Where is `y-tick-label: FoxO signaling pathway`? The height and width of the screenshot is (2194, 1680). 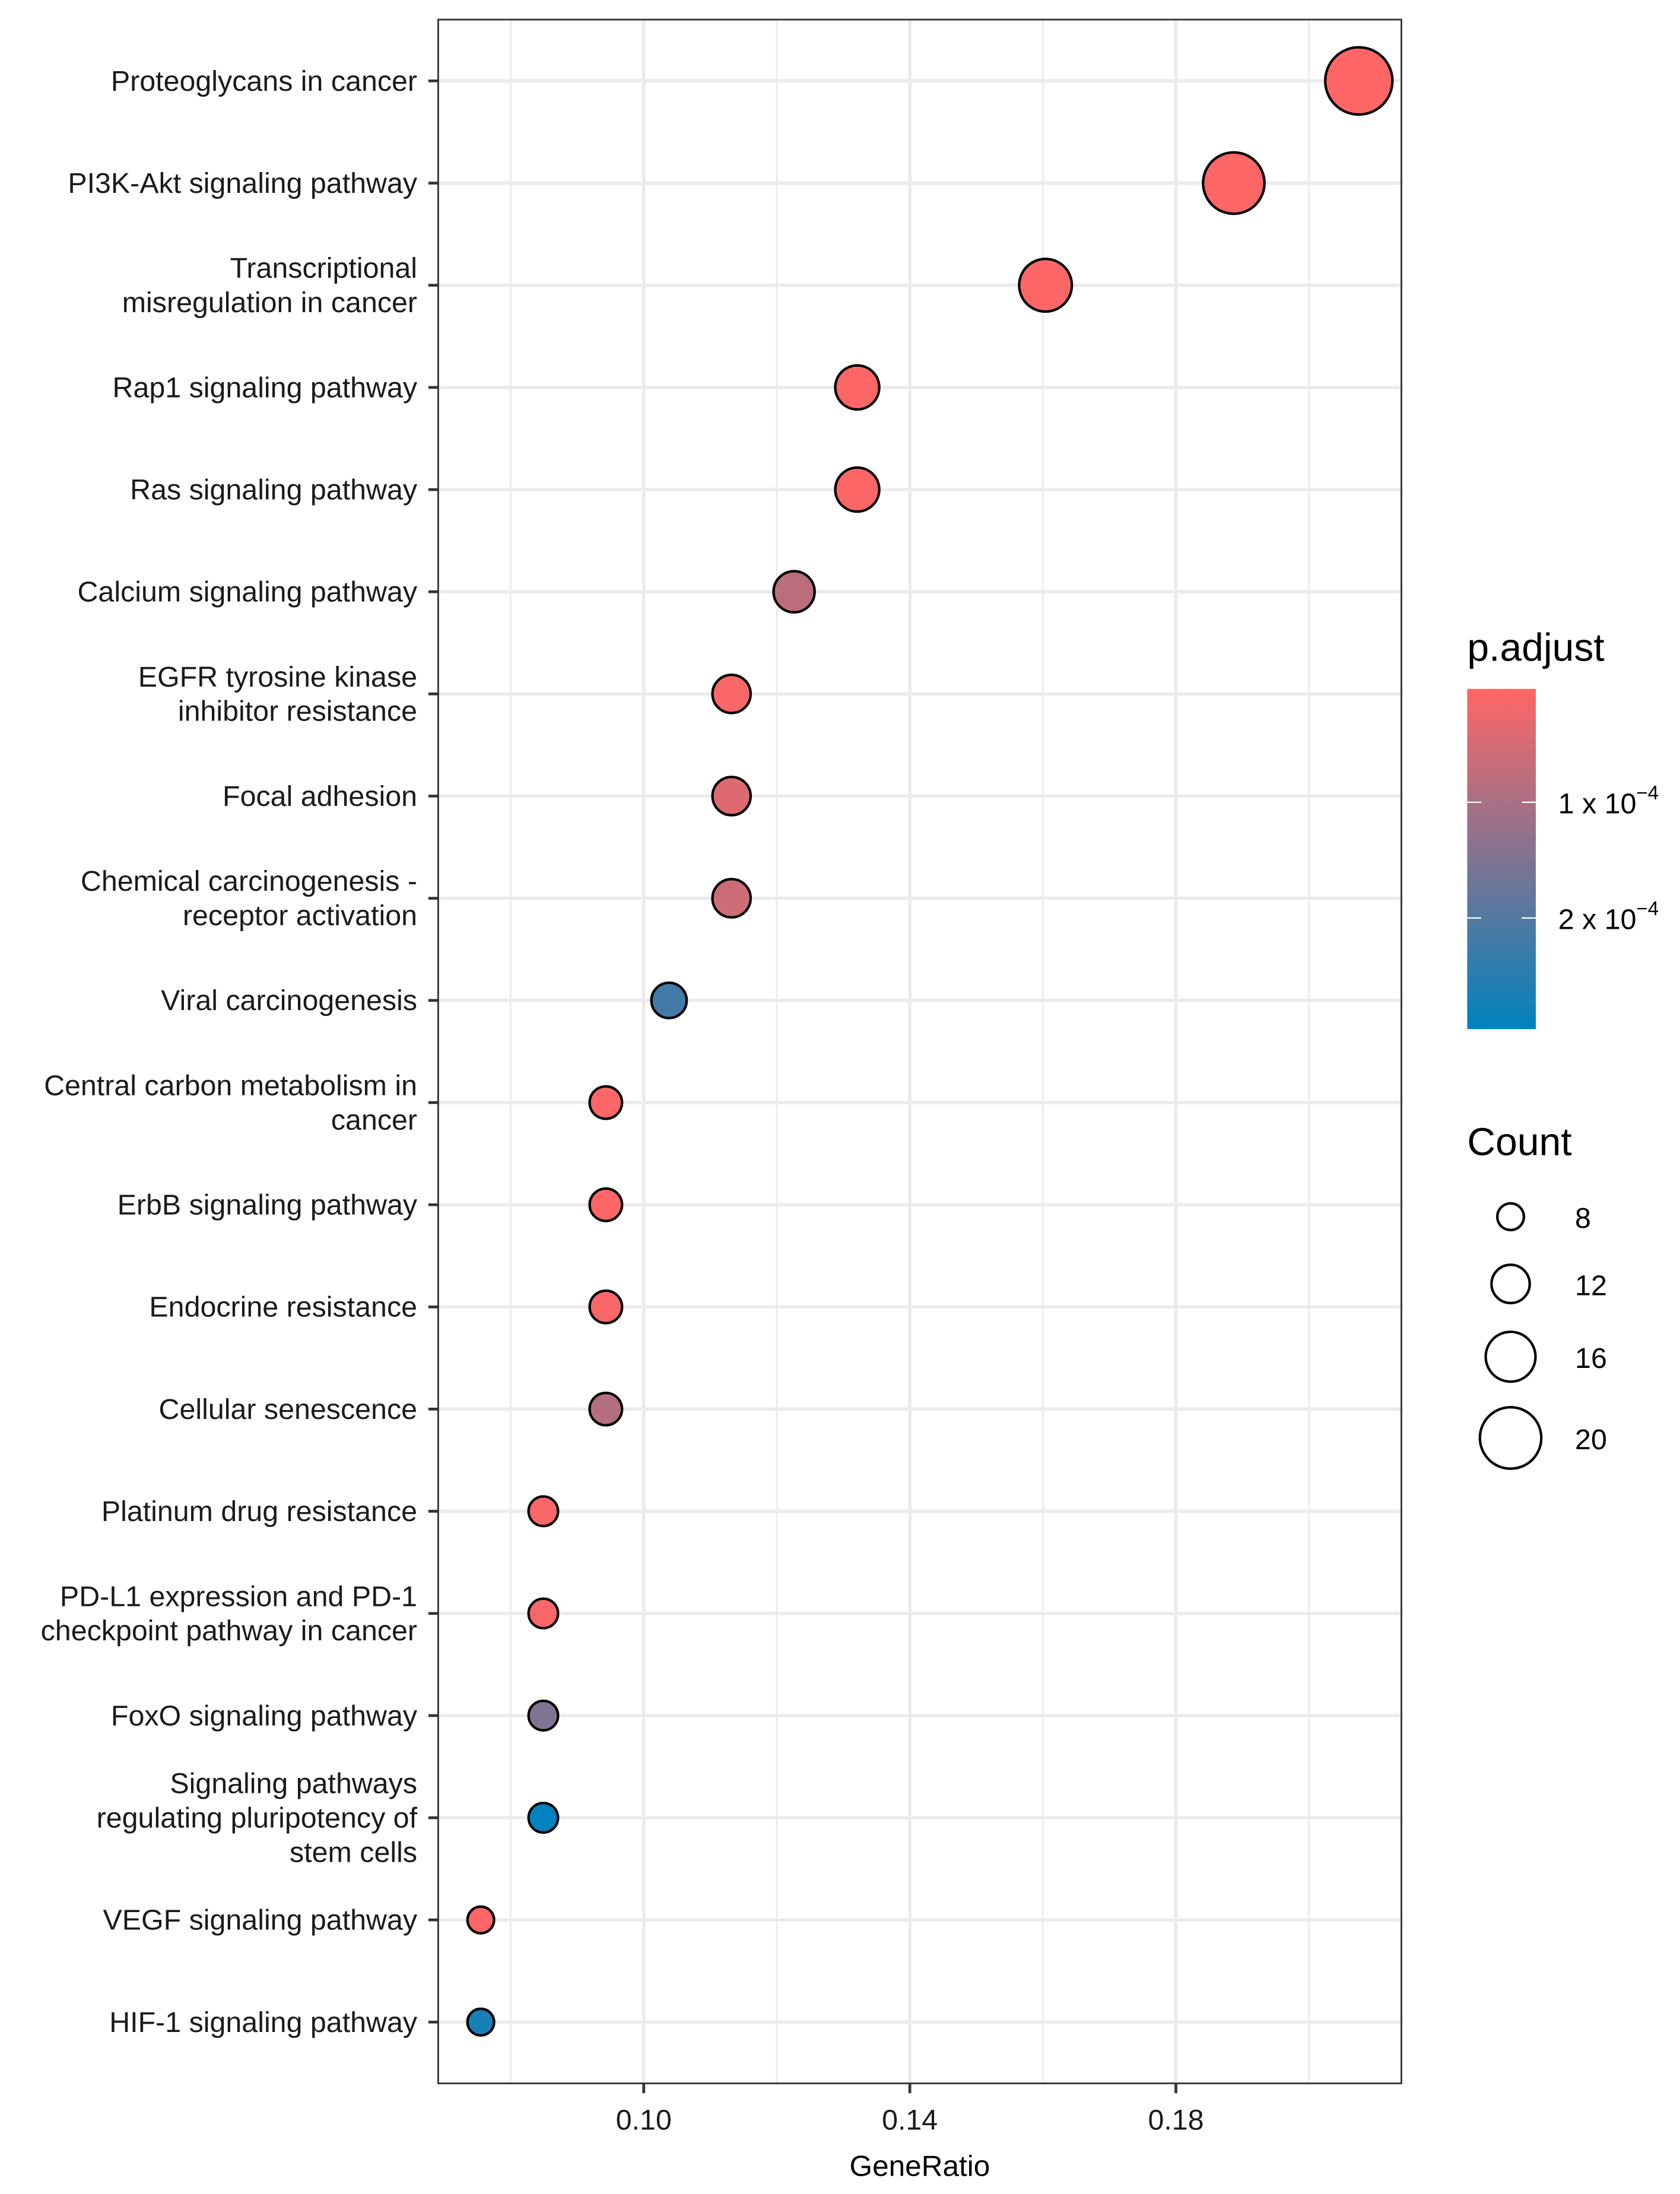
y-tick-label: FoxO signaling pathway is located at coordinates (264, 1716).